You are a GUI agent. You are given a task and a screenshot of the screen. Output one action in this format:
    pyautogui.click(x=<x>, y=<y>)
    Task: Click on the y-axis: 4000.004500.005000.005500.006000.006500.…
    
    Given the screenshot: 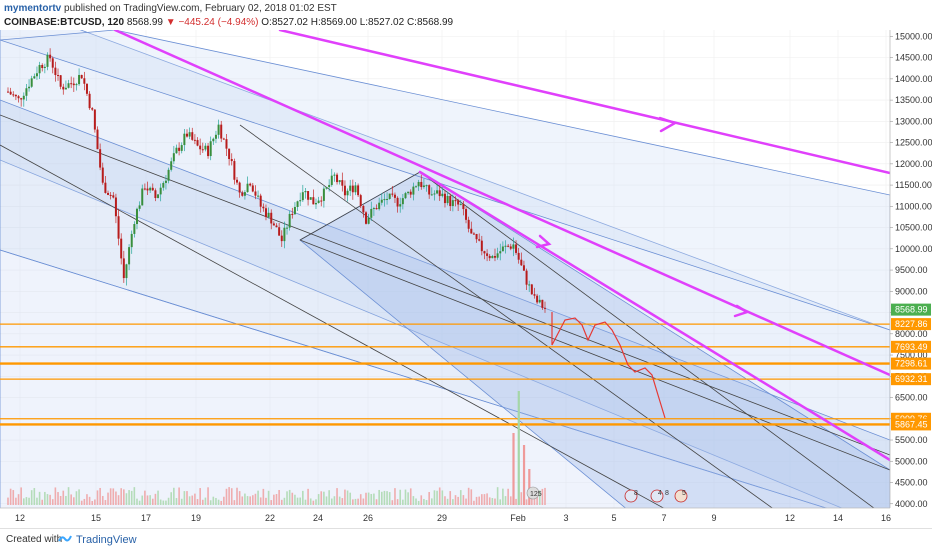 What is the action you would take?
    pyautogui.click(x=911, y=270)
    